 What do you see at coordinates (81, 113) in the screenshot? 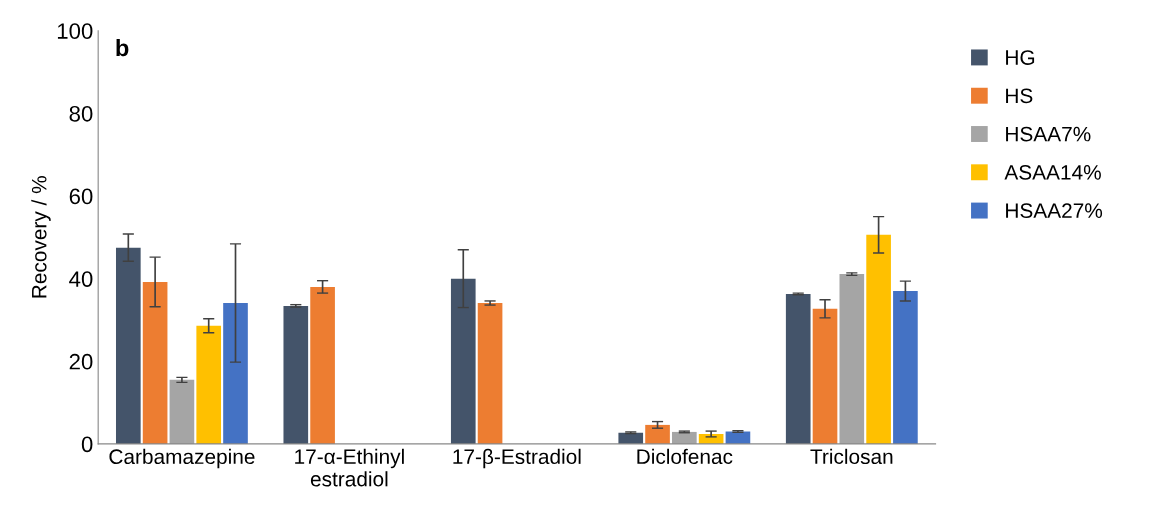
I see `y-tick-label: 80` at bounding box center [81, 113].